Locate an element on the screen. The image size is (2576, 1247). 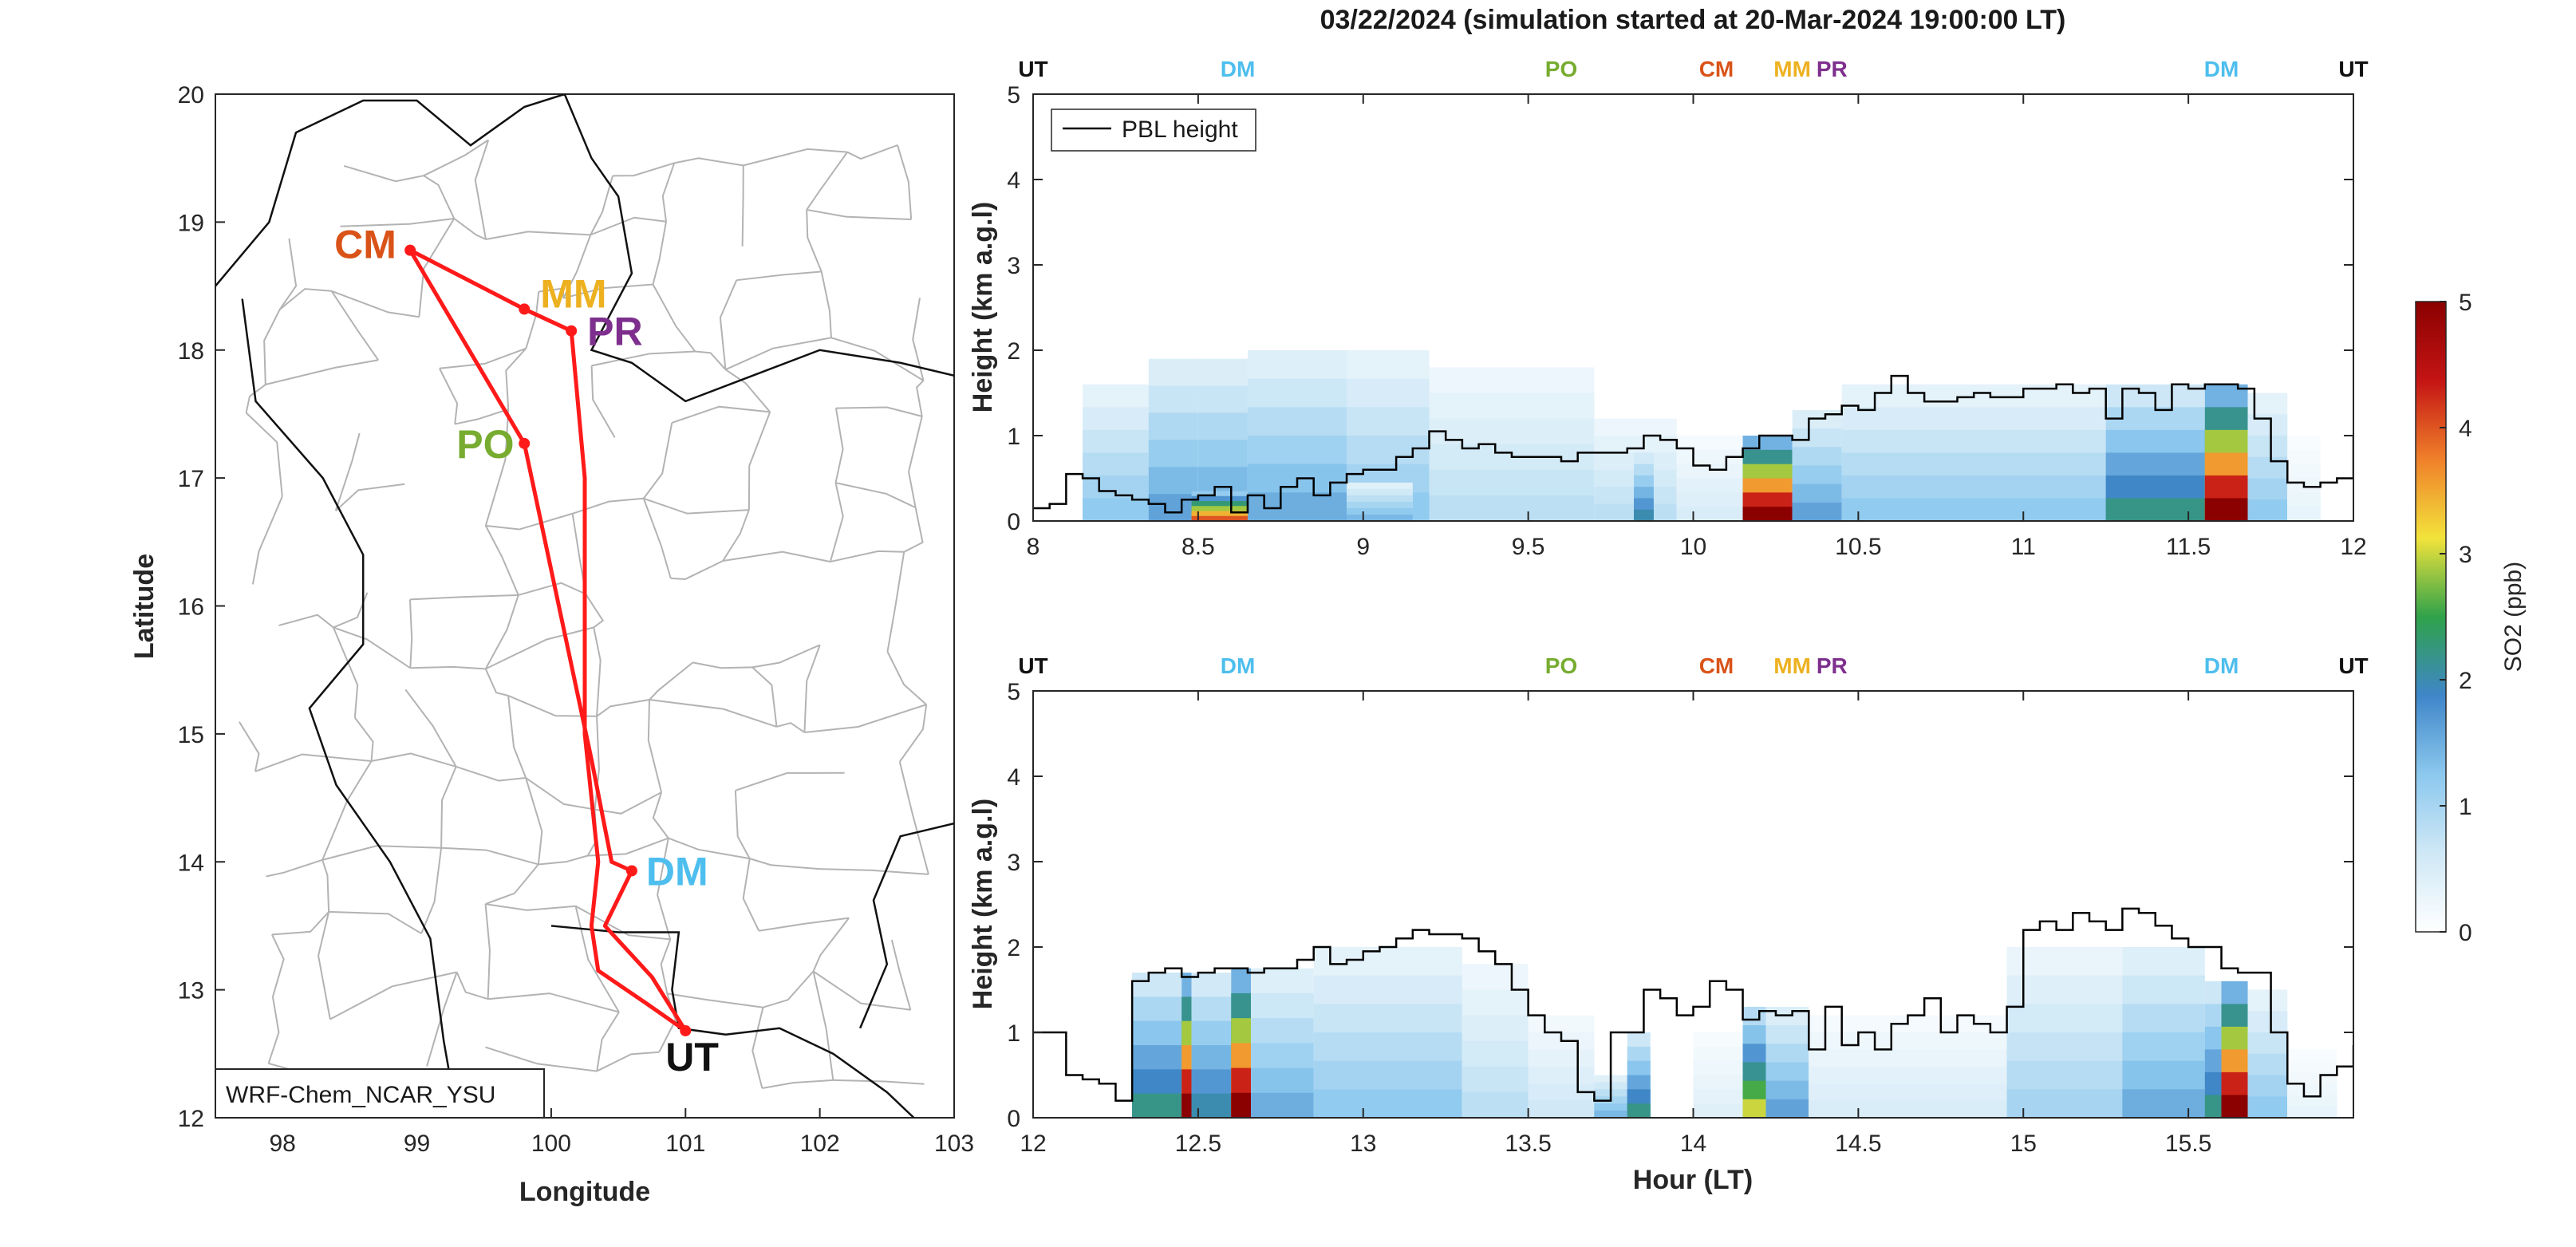
colorbar: 0 1 2 3 4 5 SO2 (ppb) is located at coordinates (2471, 618).